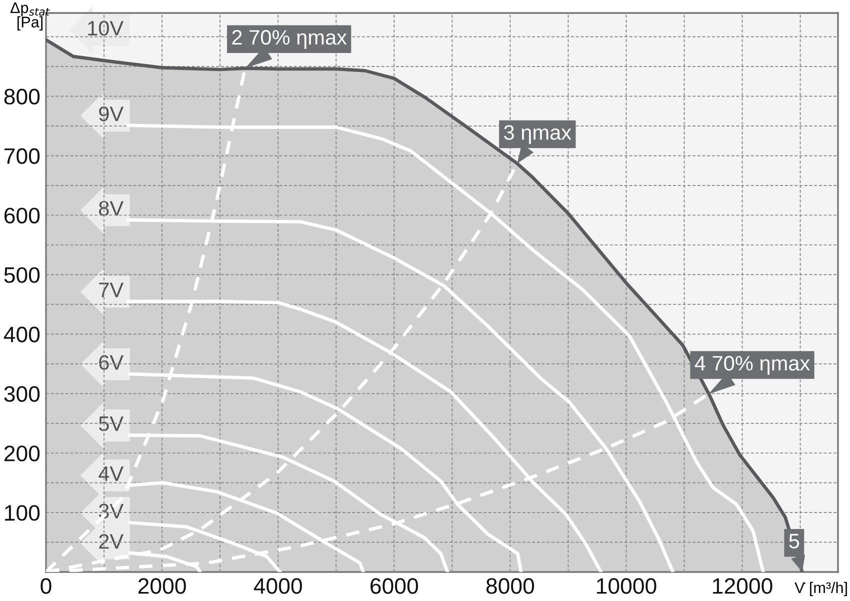  I want to click on x-tick-label: 4000, so click(278, 586).